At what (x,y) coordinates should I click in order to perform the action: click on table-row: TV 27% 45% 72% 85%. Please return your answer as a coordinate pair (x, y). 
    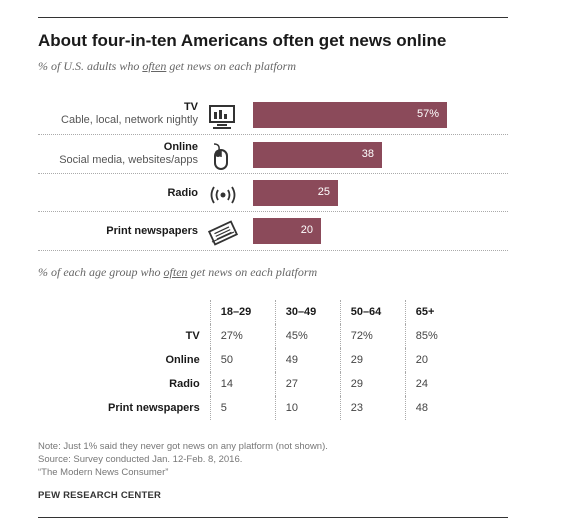
    Looking at the image, I should click on (285, 336).